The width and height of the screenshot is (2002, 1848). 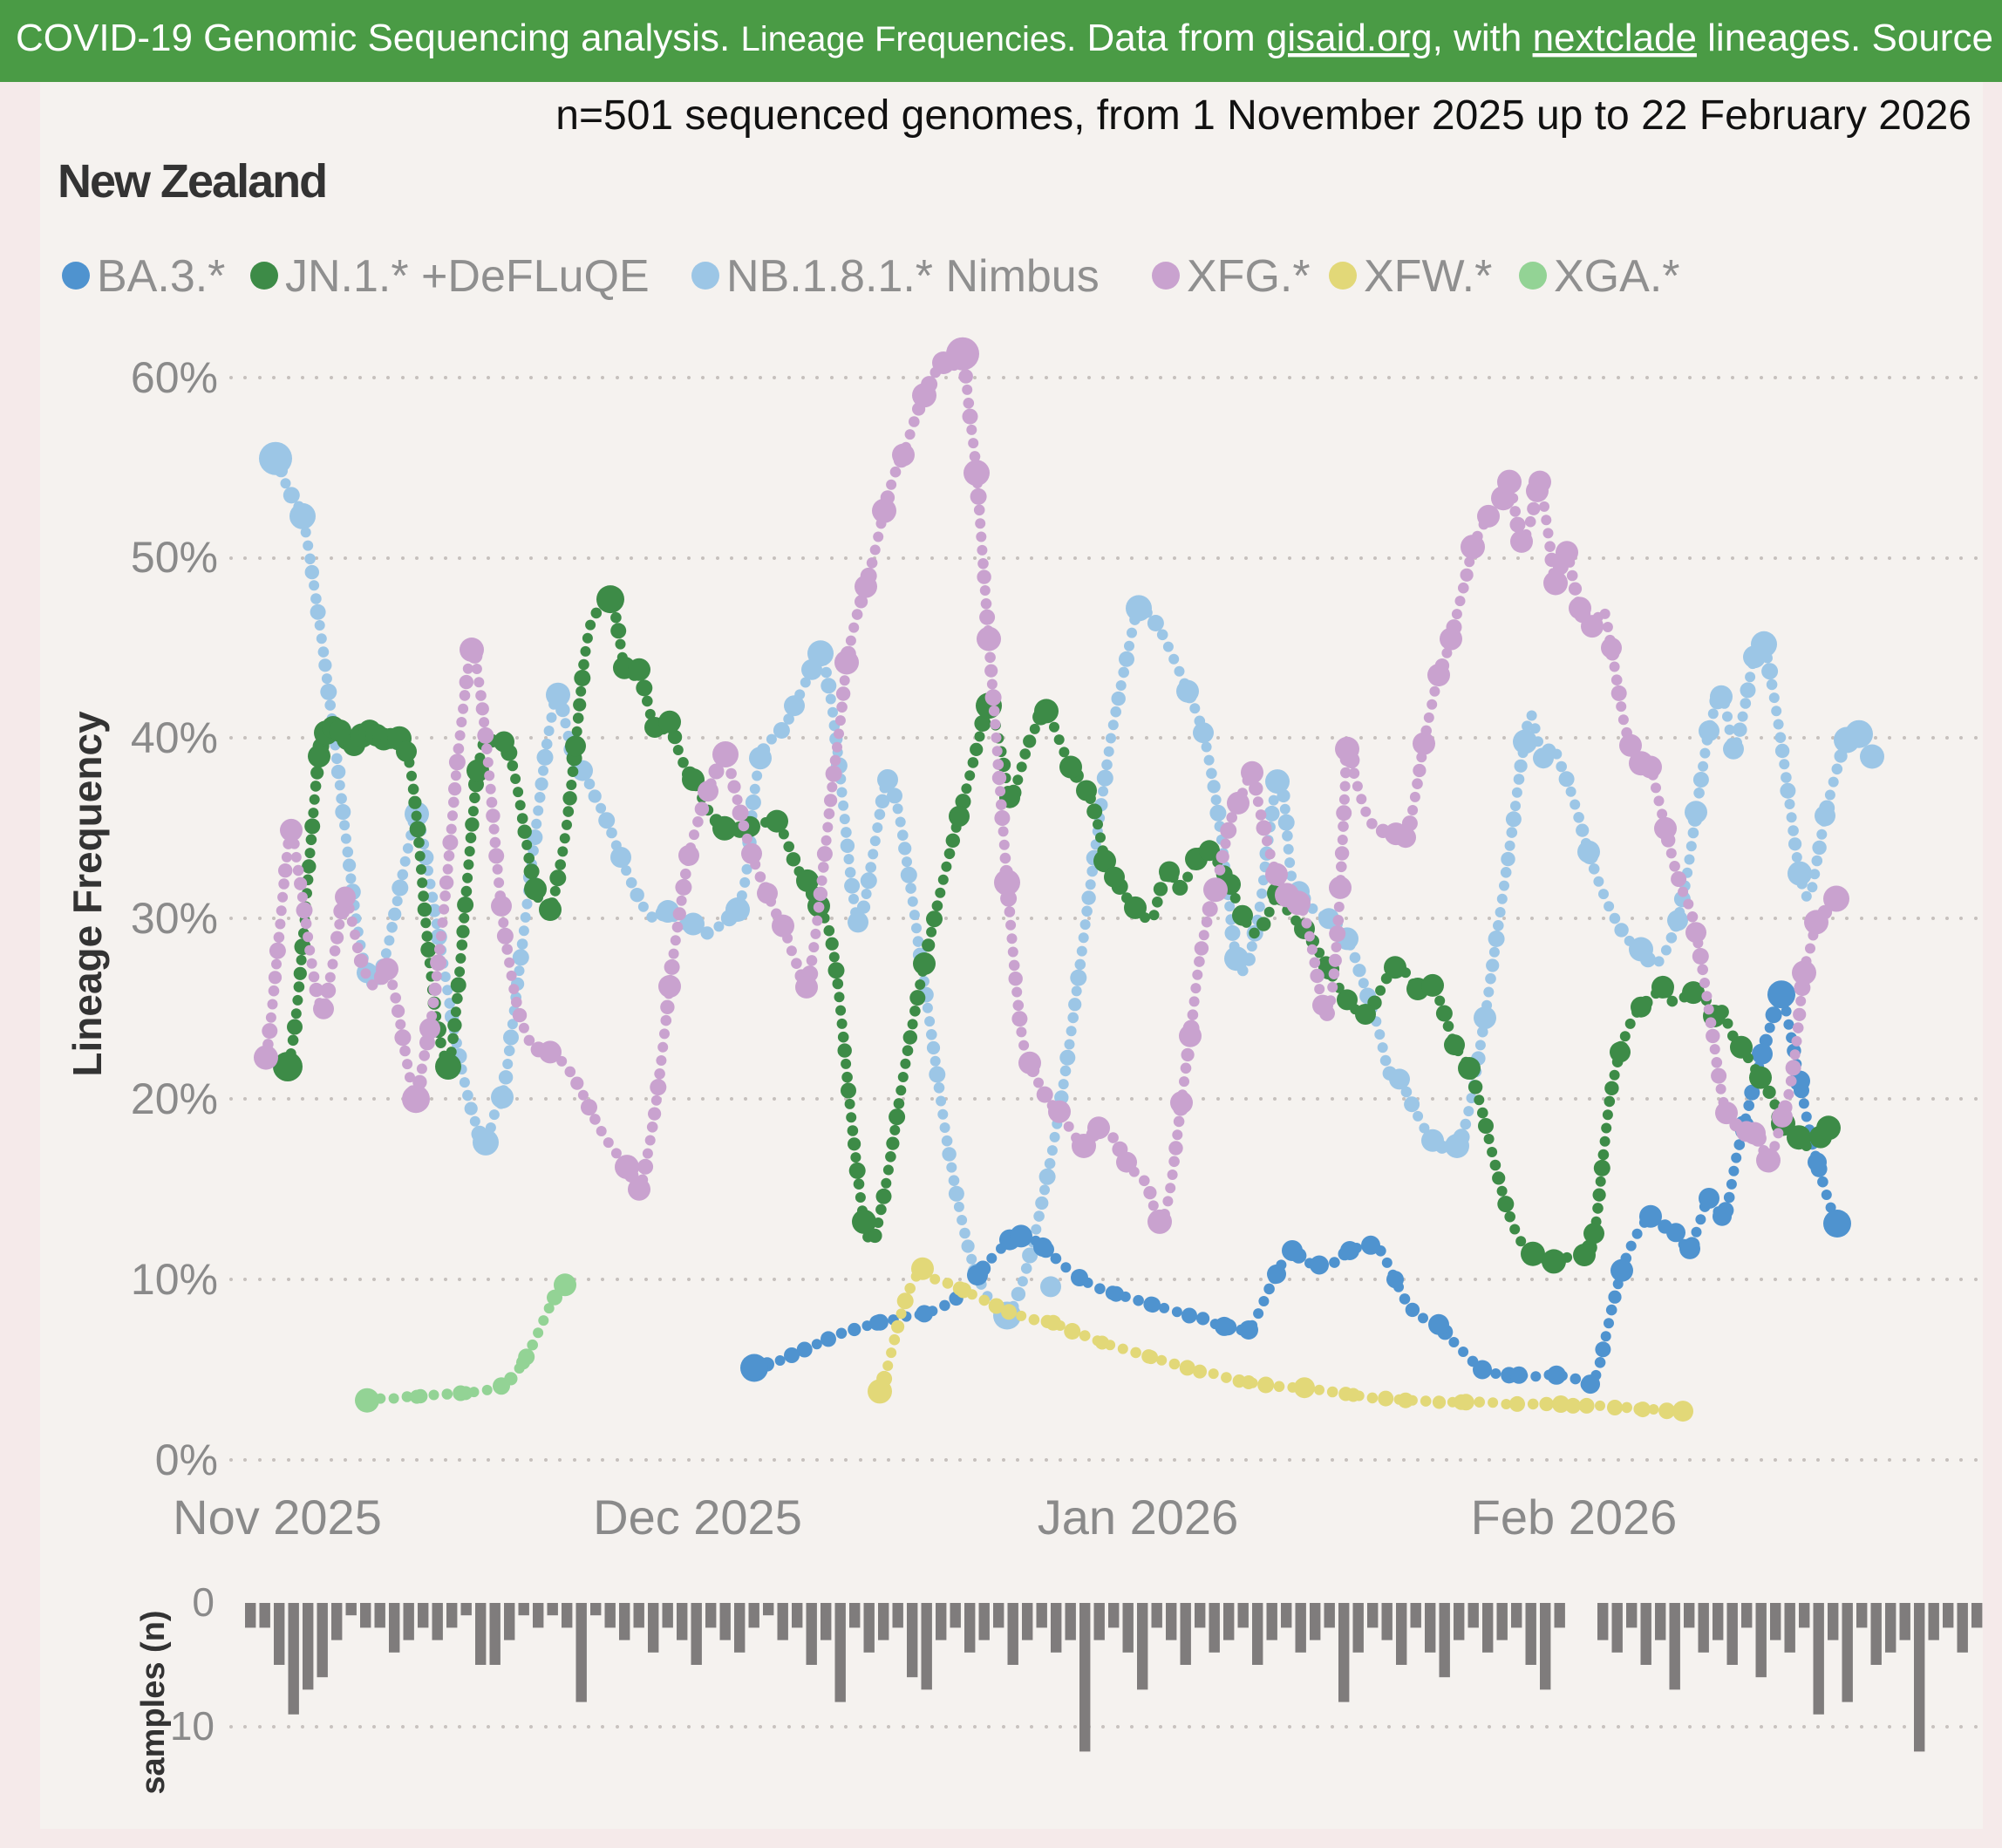 What do you see at coordinates (913, 276) in the screenshot?
I see `svg-text: NB.1.8.1.* Nimbus` at bounding box center [913, 276].